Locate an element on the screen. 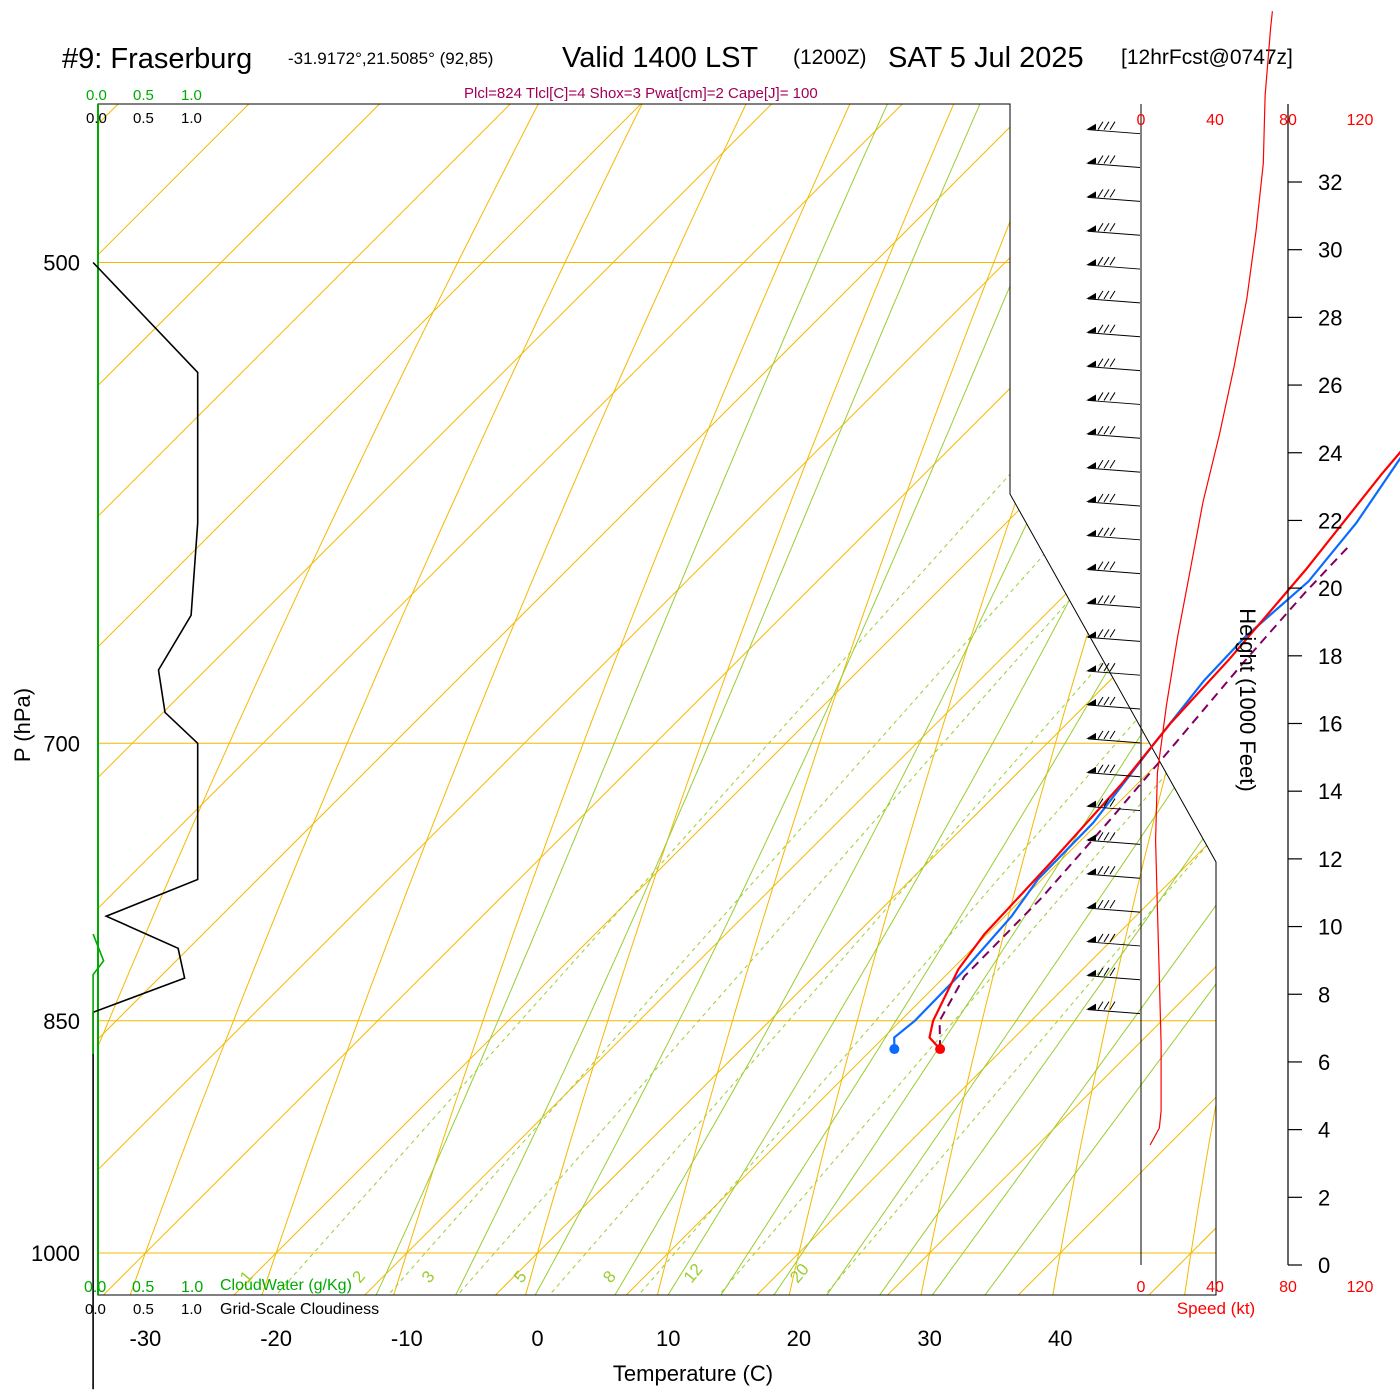  valid-date: SAT 5 Jul 2025 is located at coordinates (986, 58).